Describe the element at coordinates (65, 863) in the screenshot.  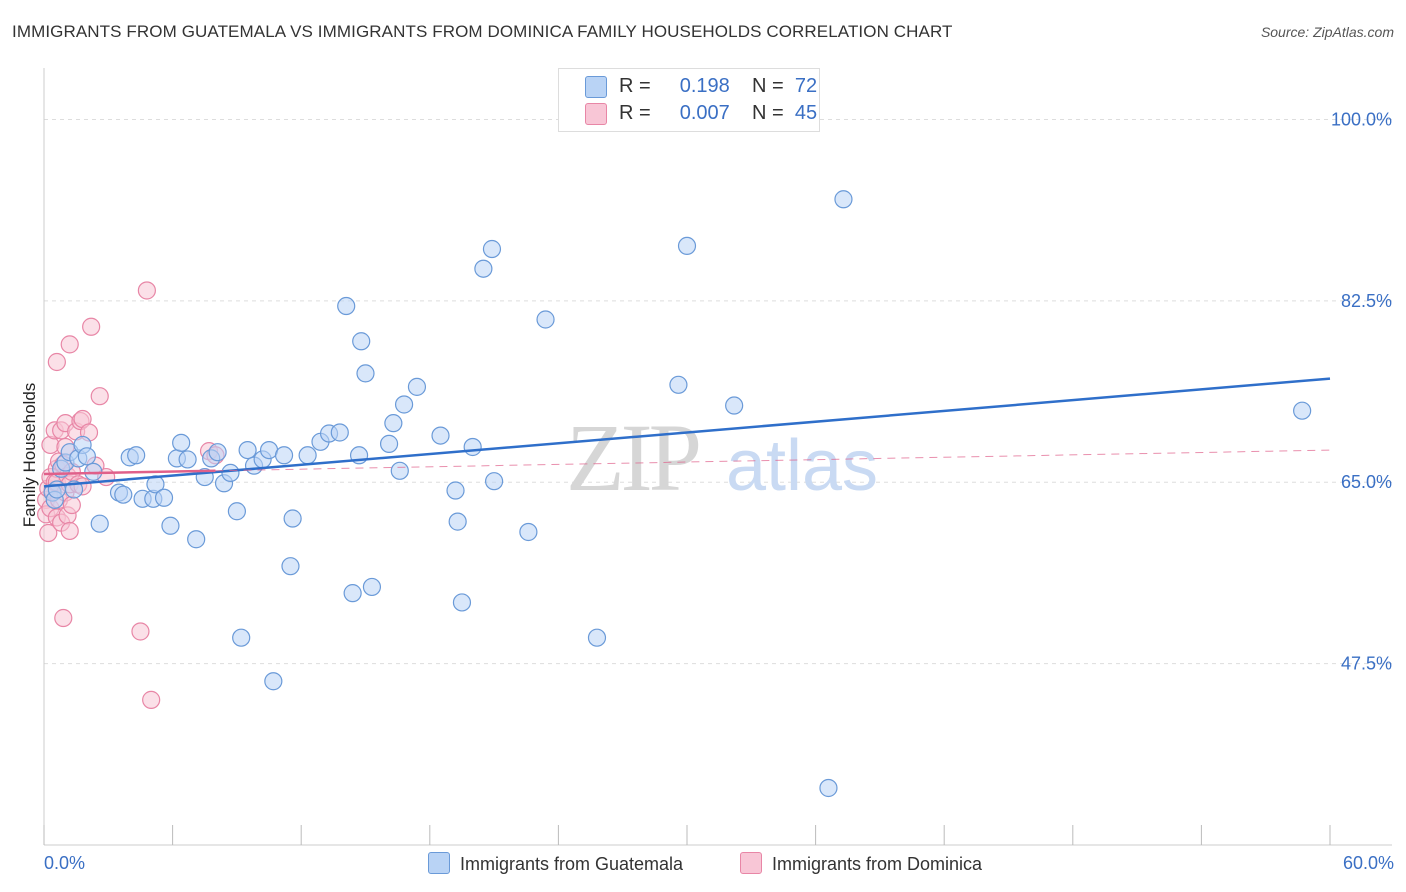
I see `x-tick-label-min: 0.0%` at that location.